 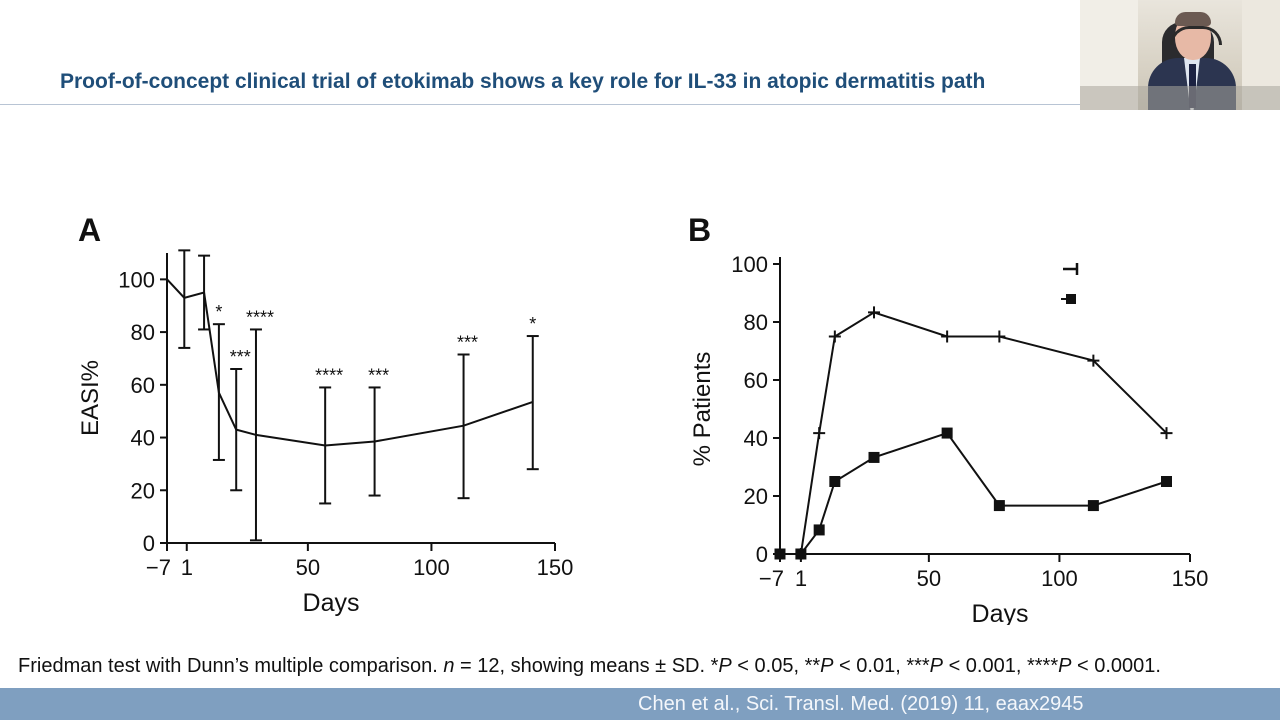 I want to click on footnote-p-4: P, so click(x=1065, y=666).